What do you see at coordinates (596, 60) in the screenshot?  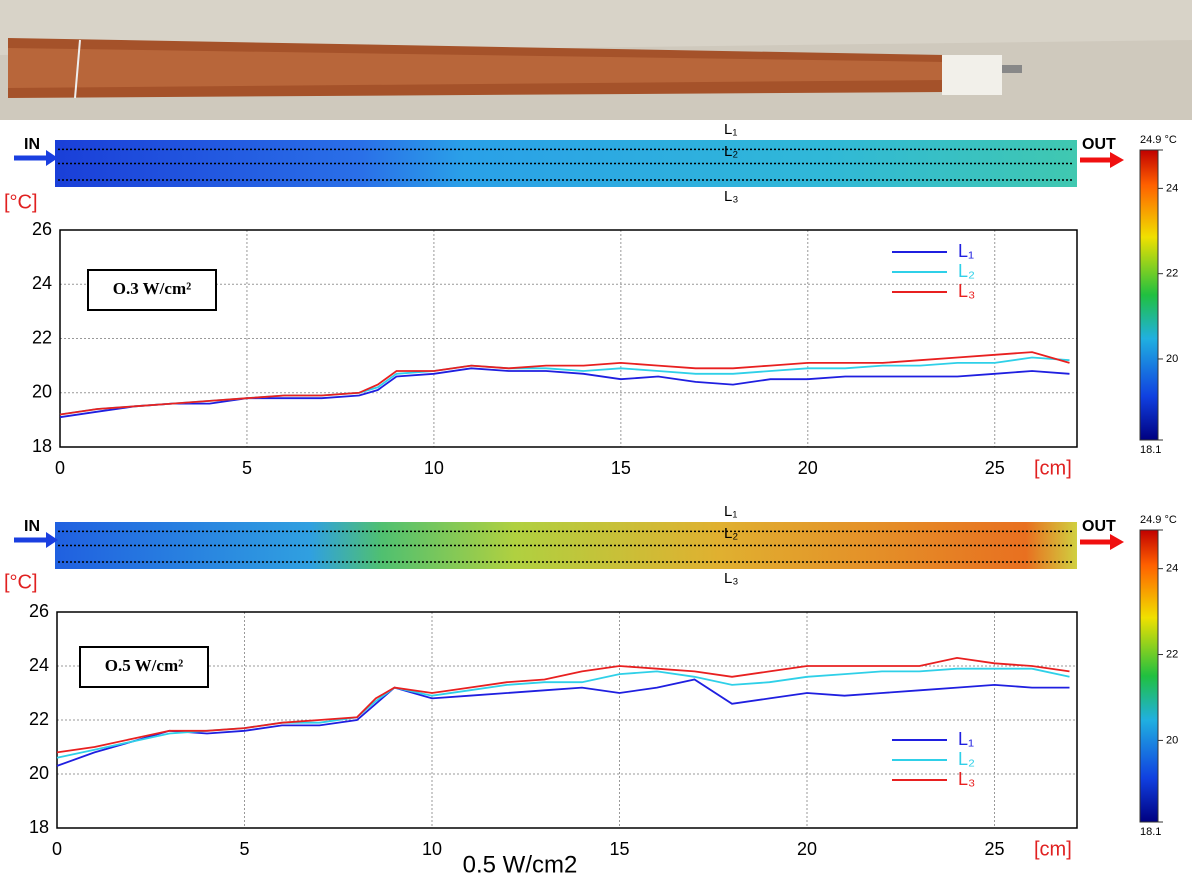 I see `photo` at bounding box center [596, 60].